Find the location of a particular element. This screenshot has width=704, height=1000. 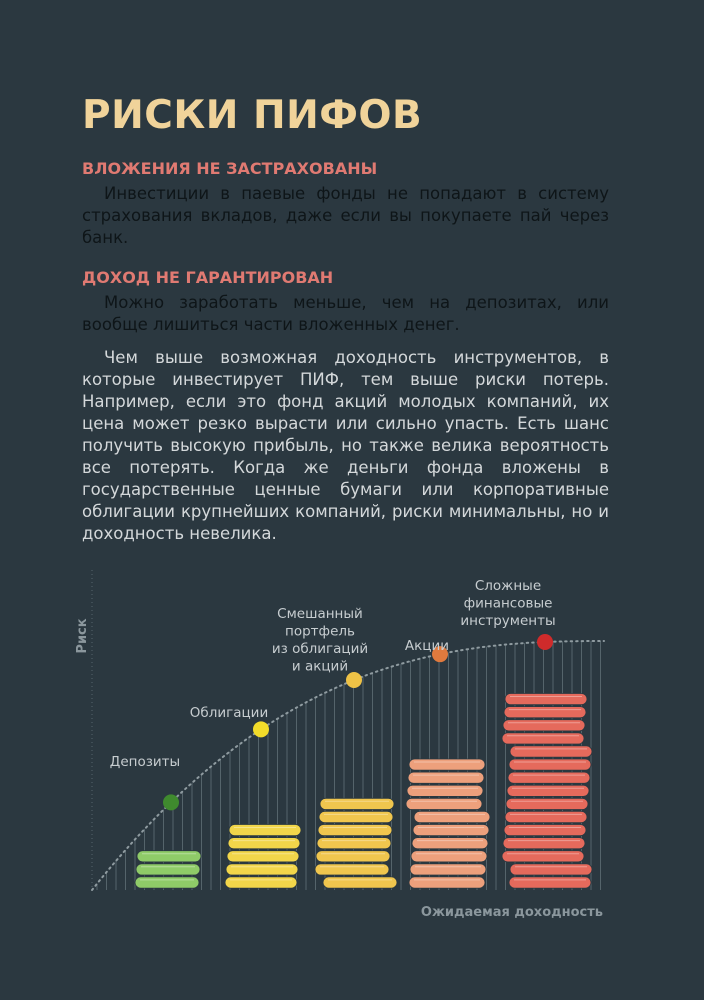

category-label-line: Сложные is located at coordinates (508, 586).